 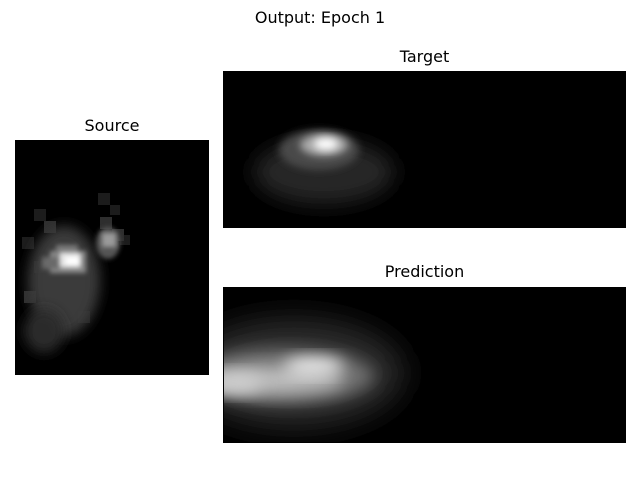 I want to click on source-heatmap, so click(x=112, y=257).